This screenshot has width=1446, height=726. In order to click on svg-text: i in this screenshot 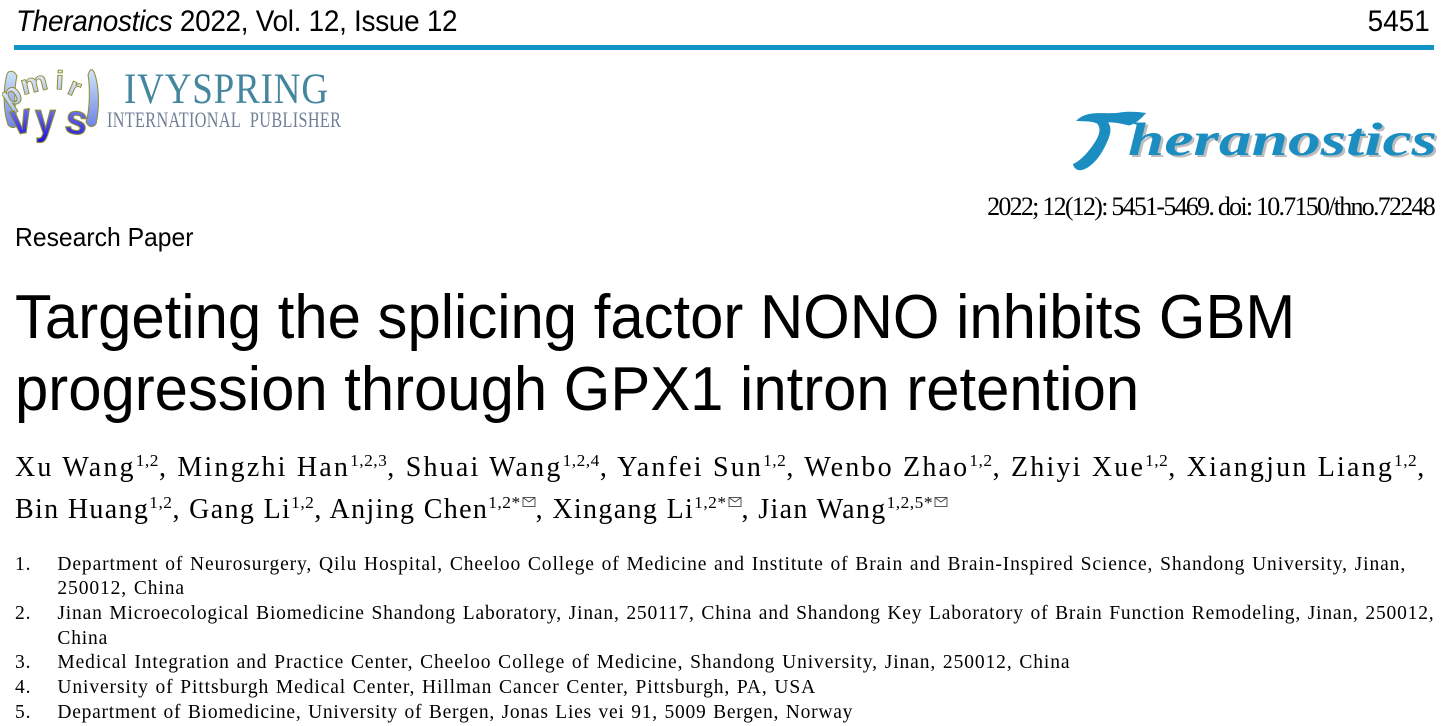, I will do `click(60, 81)`.